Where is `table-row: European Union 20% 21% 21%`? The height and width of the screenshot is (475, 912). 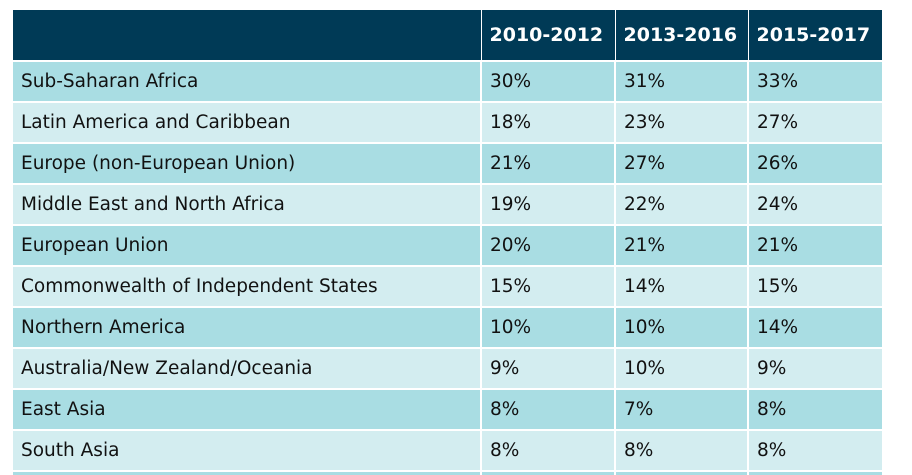
table-row: European Union 20% 21% 21% is located at coordinates (447, 245).